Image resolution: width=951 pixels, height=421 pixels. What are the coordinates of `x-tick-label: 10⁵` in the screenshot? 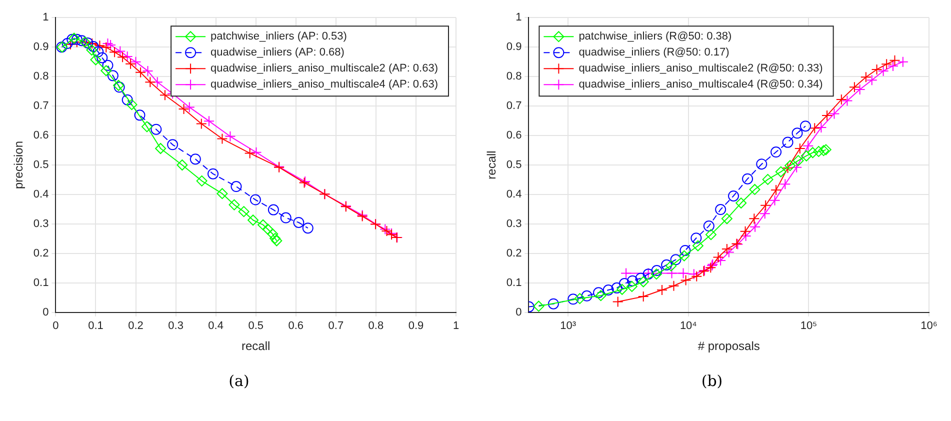 It's located at (809, 326).